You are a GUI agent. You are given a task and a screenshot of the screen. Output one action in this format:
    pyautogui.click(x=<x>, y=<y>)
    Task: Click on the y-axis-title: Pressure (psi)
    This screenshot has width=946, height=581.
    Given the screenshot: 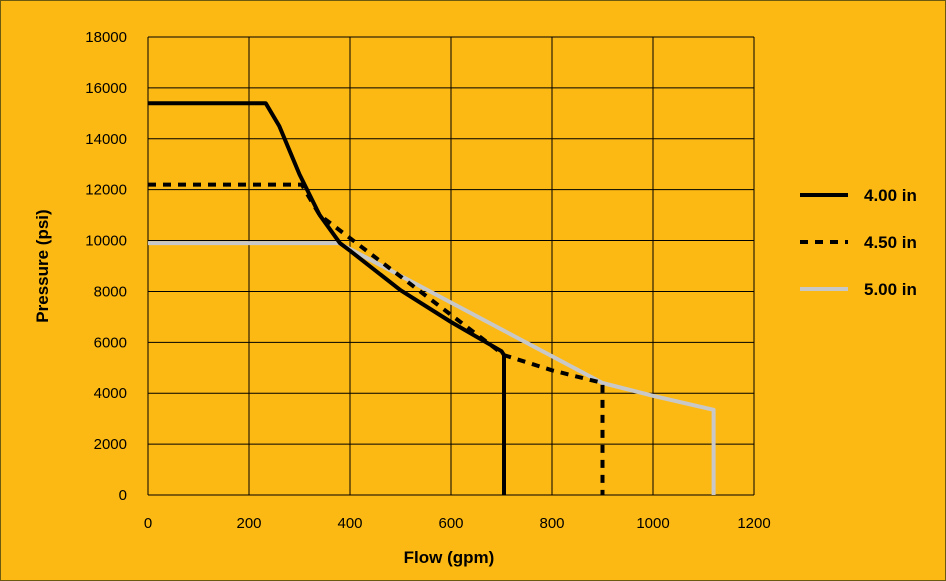 What is the action you would take?
    pyautogui.click(x=42, y=265)
    